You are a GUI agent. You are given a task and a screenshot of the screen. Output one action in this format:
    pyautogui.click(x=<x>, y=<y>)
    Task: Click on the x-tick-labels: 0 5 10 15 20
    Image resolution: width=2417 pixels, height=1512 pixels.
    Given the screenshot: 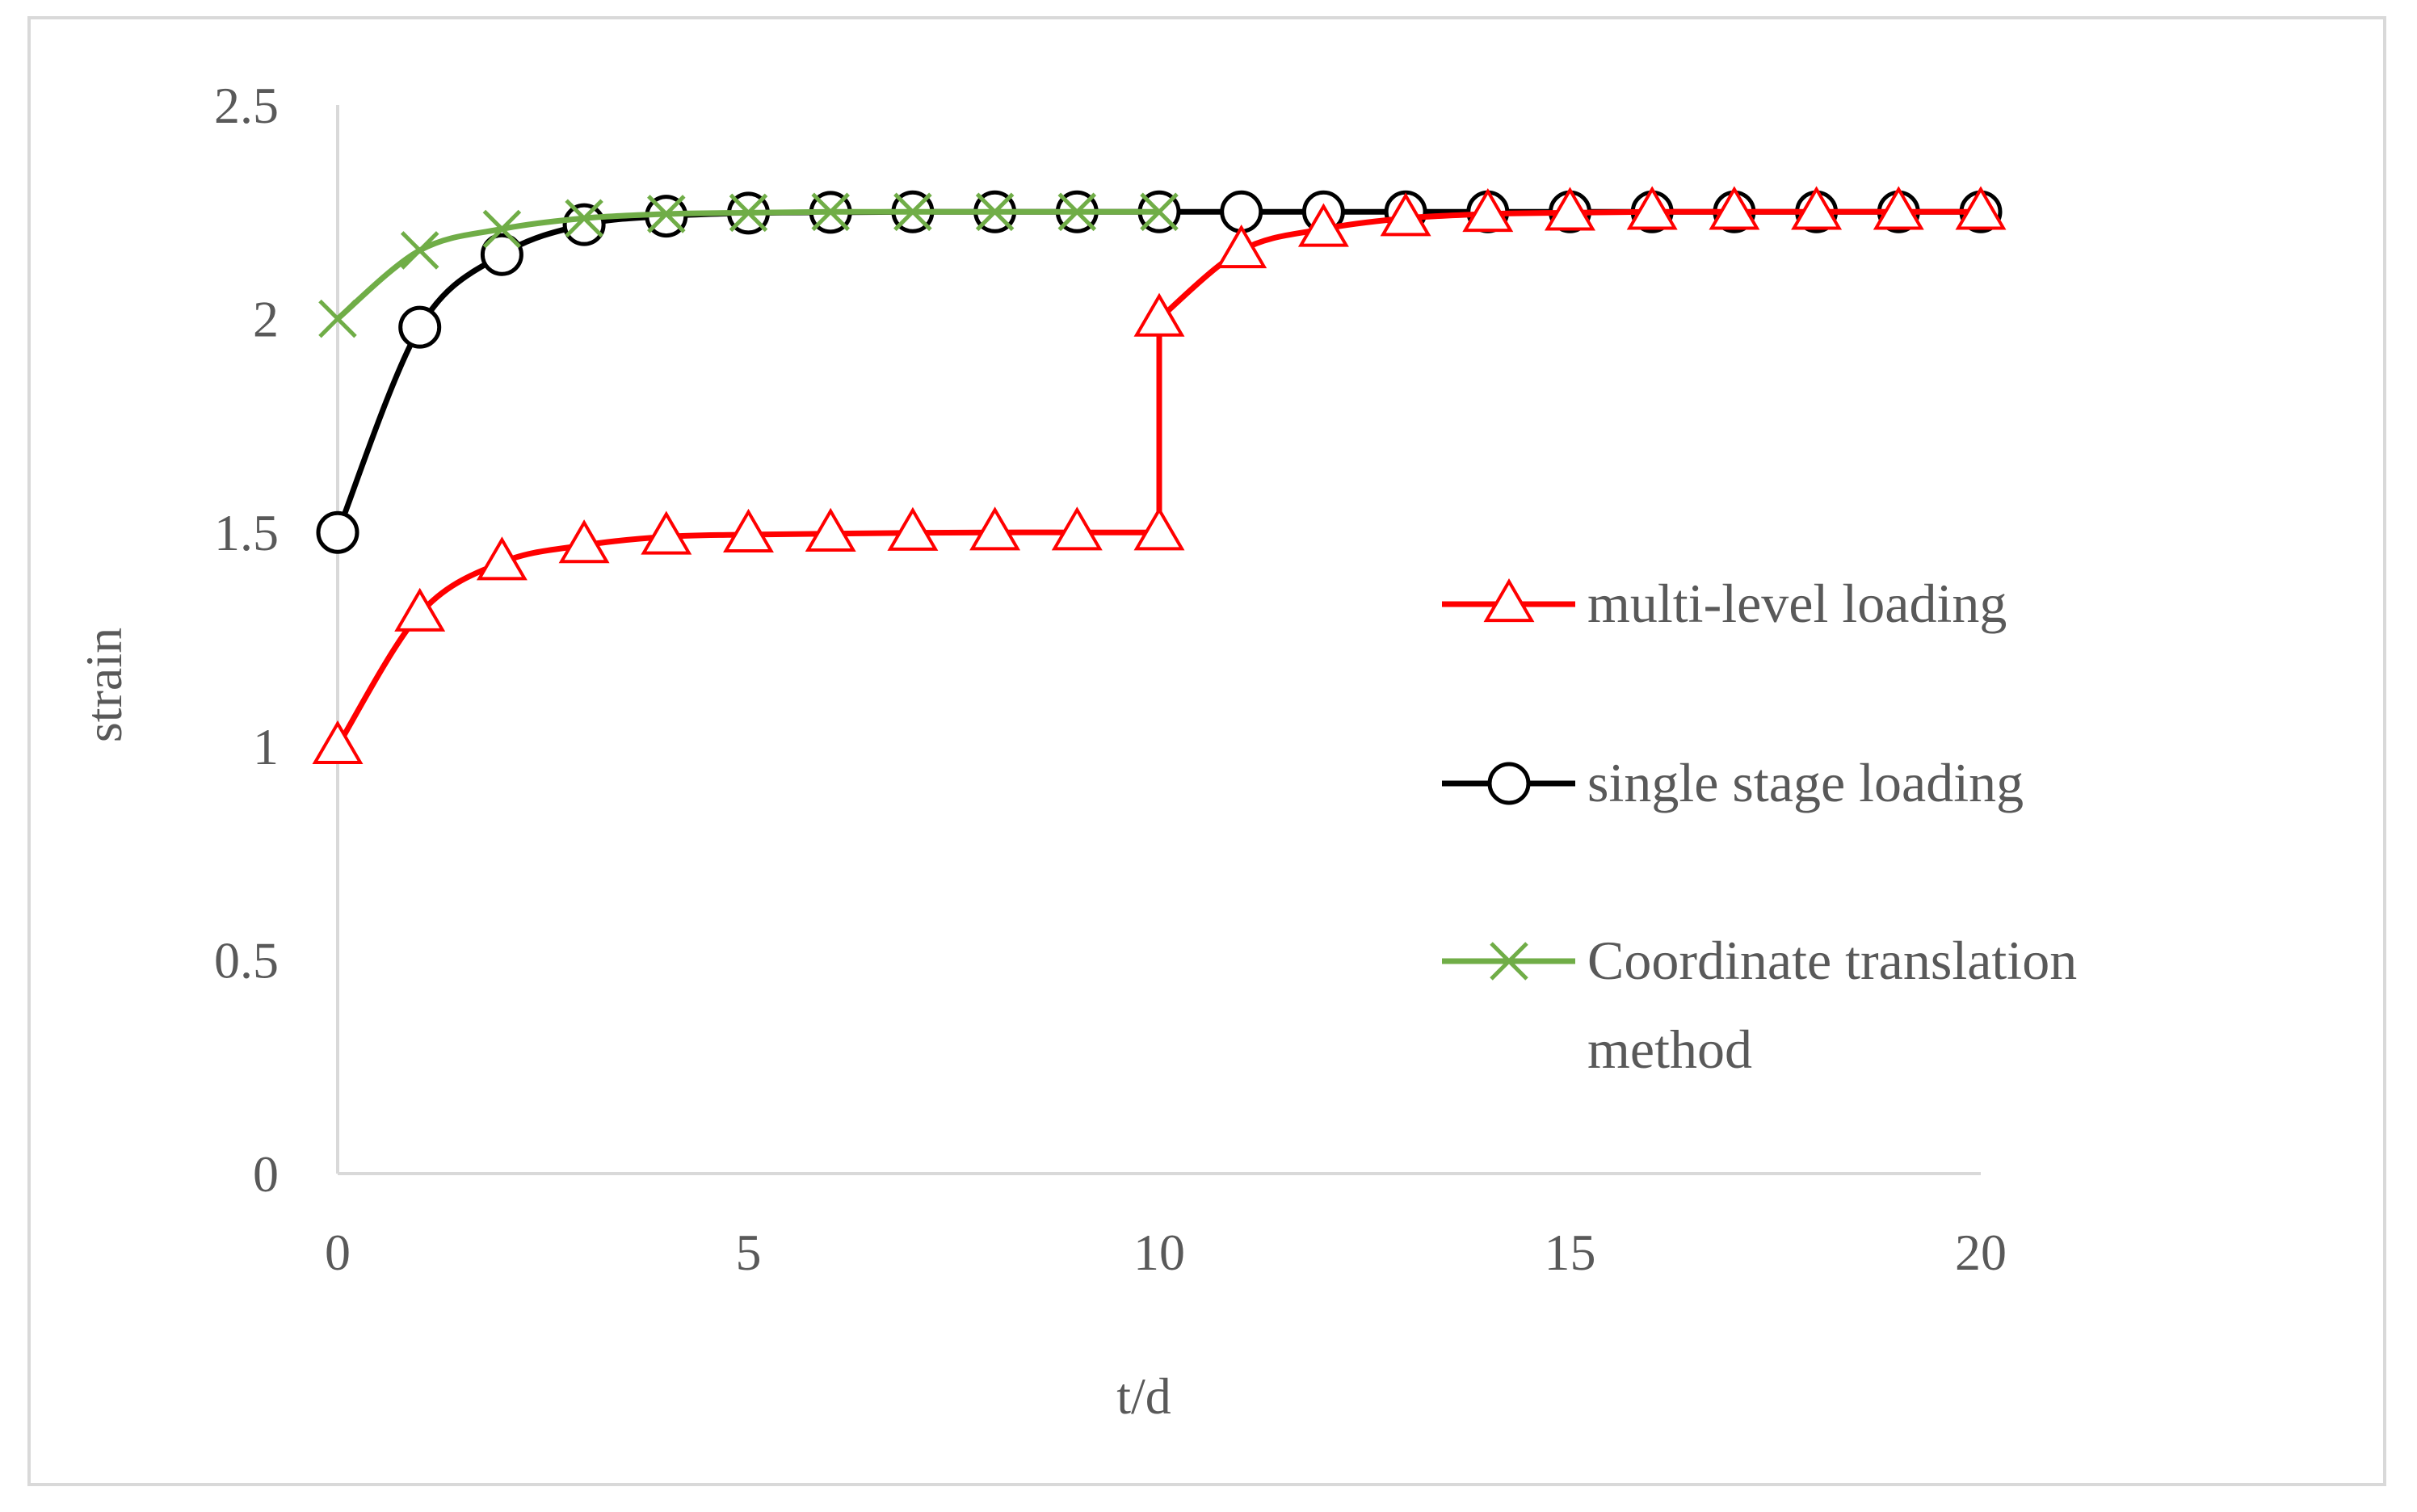 What is the action you would take?
    pyautogui.click(x=1166, y=1252)
    